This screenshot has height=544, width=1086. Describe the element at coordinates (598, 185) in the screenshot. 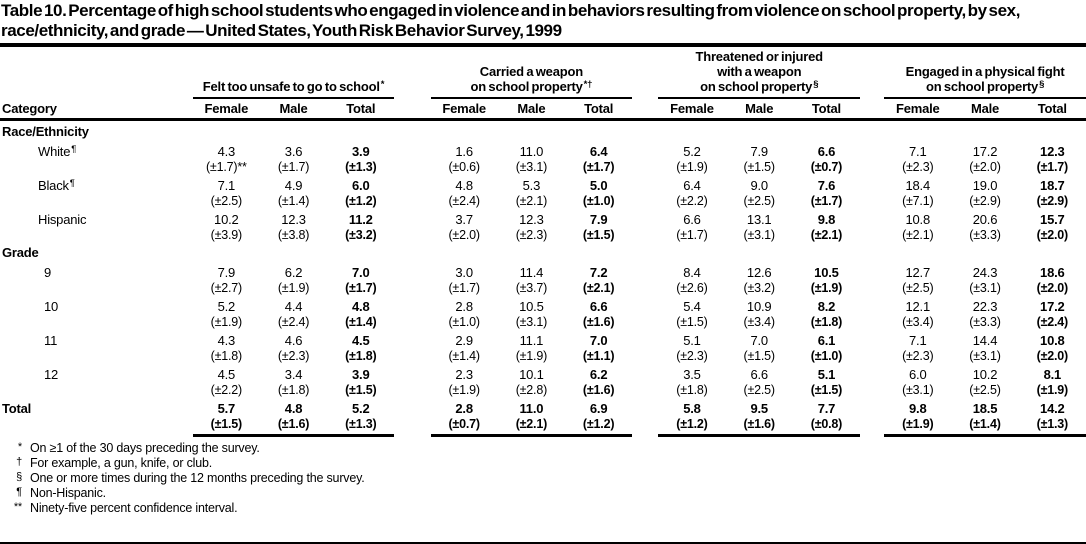

I see `cell-value: 5.0` at that location.